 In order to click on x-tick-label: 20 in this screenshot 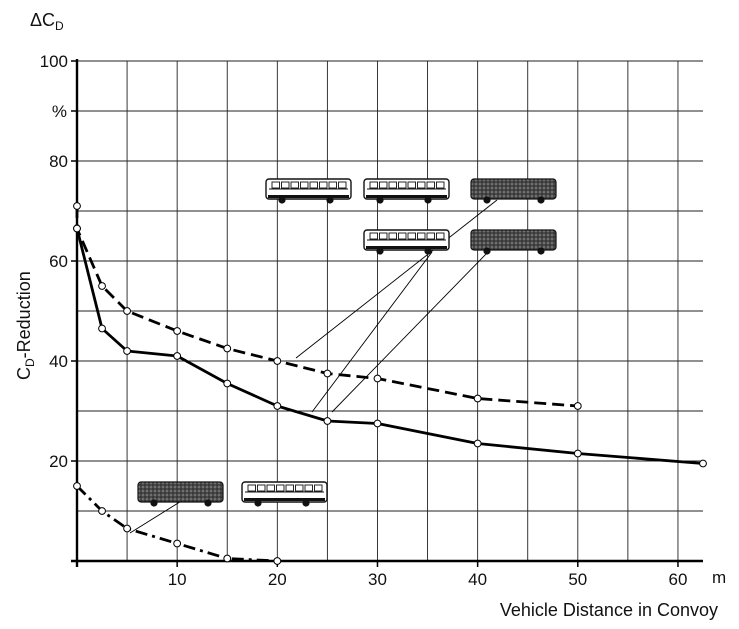, I will do `click(277, 579)`.